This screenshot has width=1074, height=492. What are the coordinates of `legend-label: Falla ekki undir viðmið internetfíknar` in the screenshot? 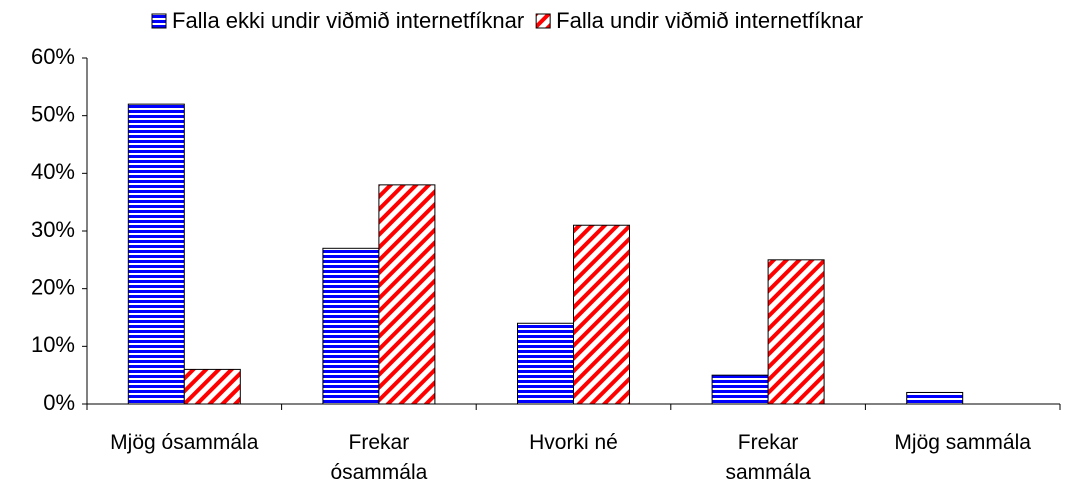 It's located at (348, 20).